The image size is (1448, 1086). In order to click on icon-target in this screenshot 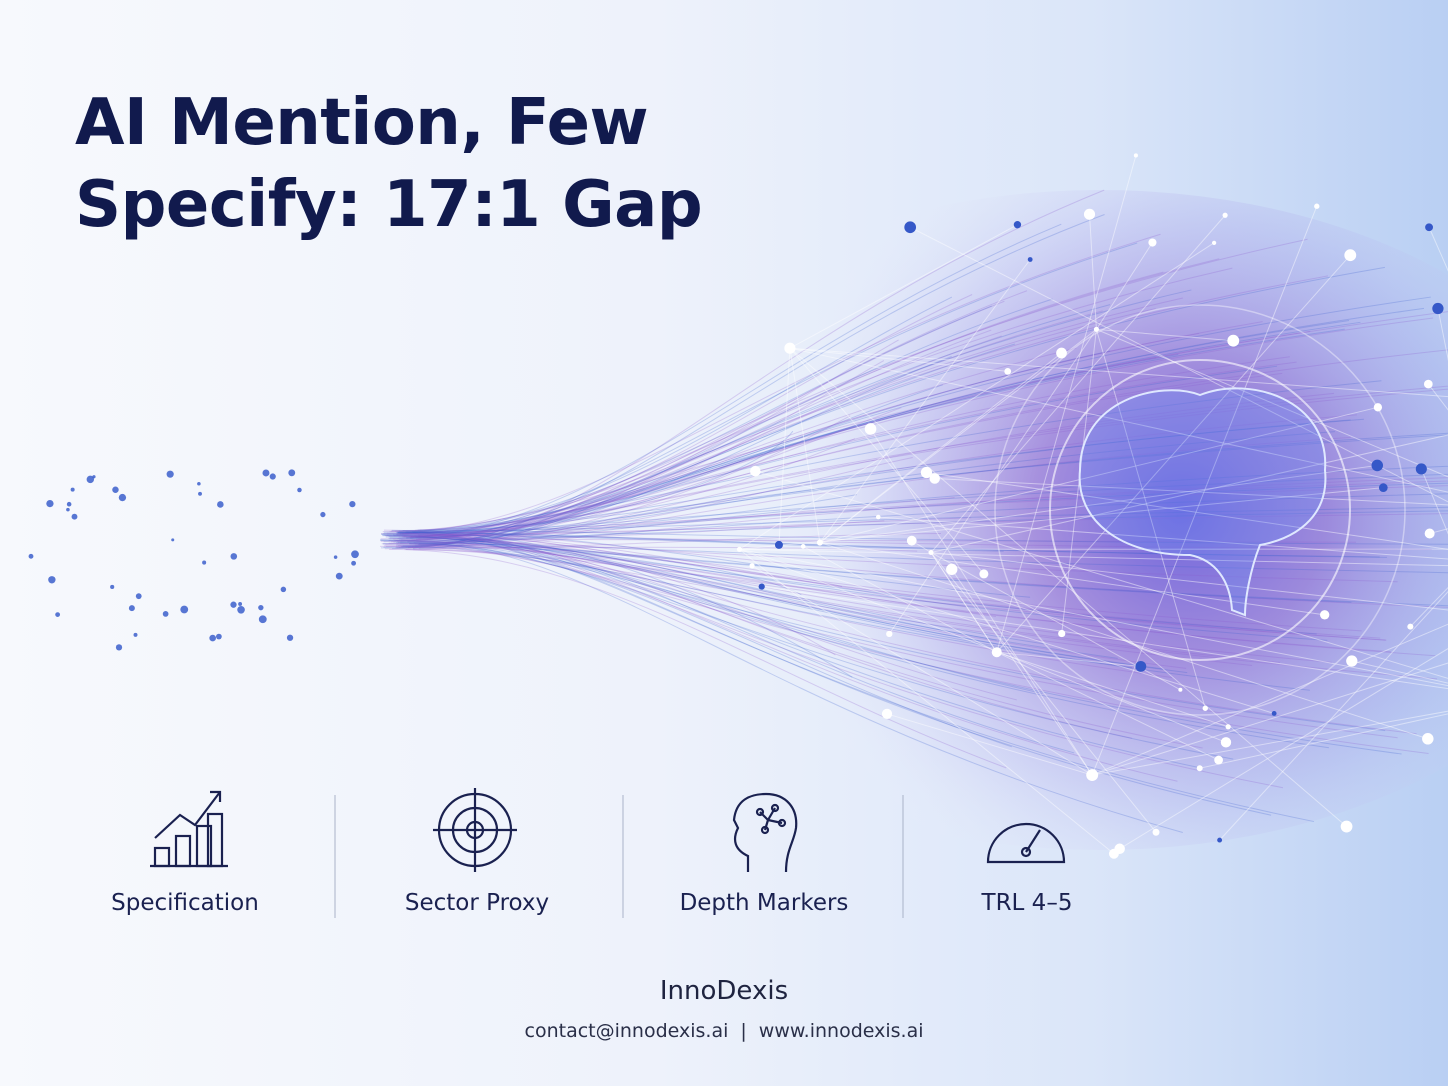, I will do `click(475, 830)`.